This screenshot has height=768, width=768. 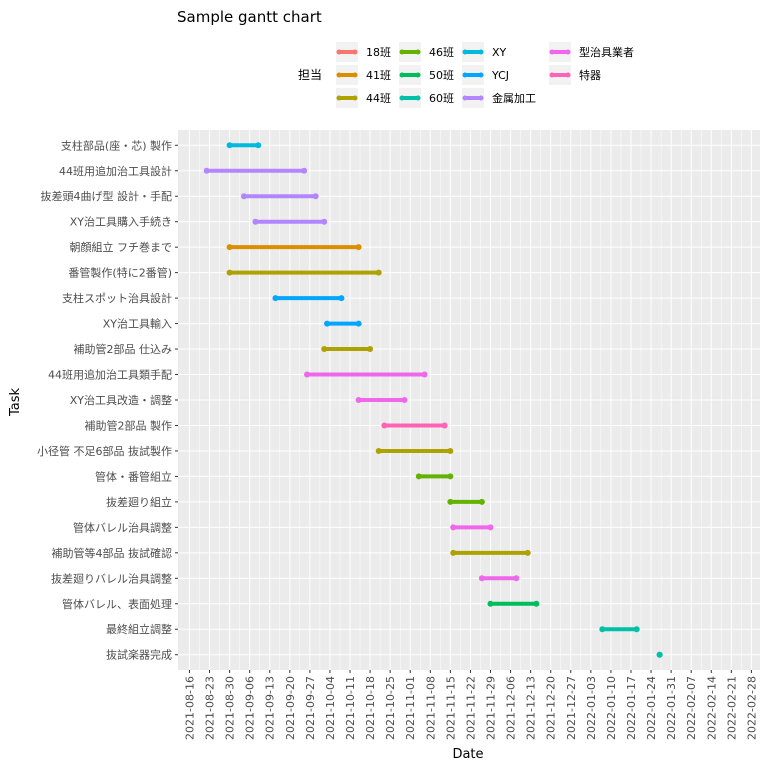 What do you see at coordinates (139, 629) in the screenshot?
I see `y-tick-label: 最終組立調整` at bounding box center [139, 629].